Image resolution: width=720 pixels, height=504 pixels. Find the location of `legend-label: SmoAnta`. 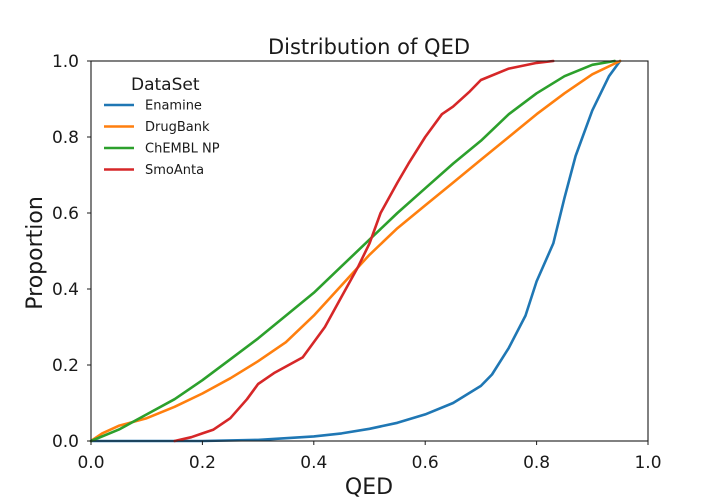

legend-label: SmoAnta is located at coordinates (174, 170).